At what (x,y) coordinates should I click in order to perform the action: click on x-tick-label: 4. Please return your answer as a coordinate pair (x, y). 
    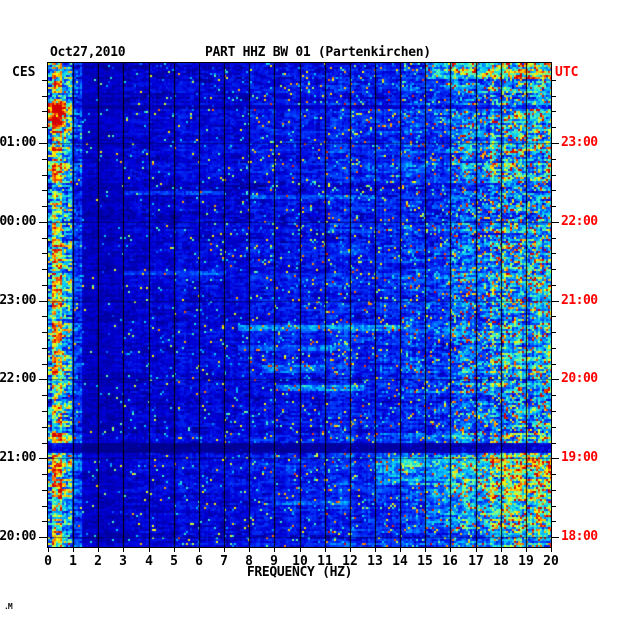
    Looking at the image, I should click on (149, 561).